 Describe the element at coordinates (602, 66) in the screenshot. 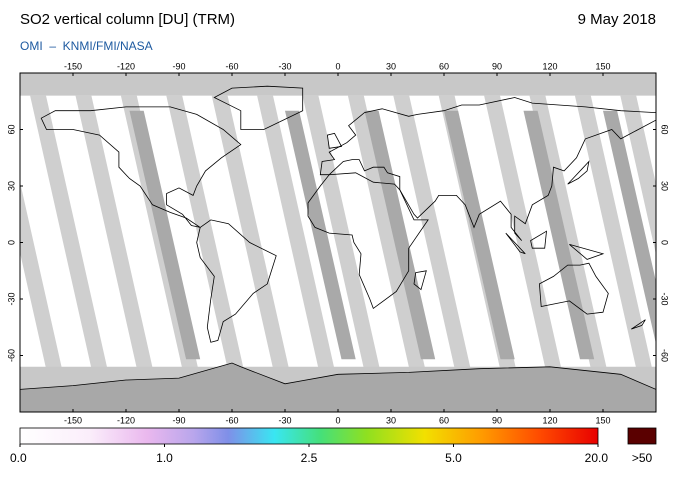

I see `lon-tick-label-top: 150` at that location.